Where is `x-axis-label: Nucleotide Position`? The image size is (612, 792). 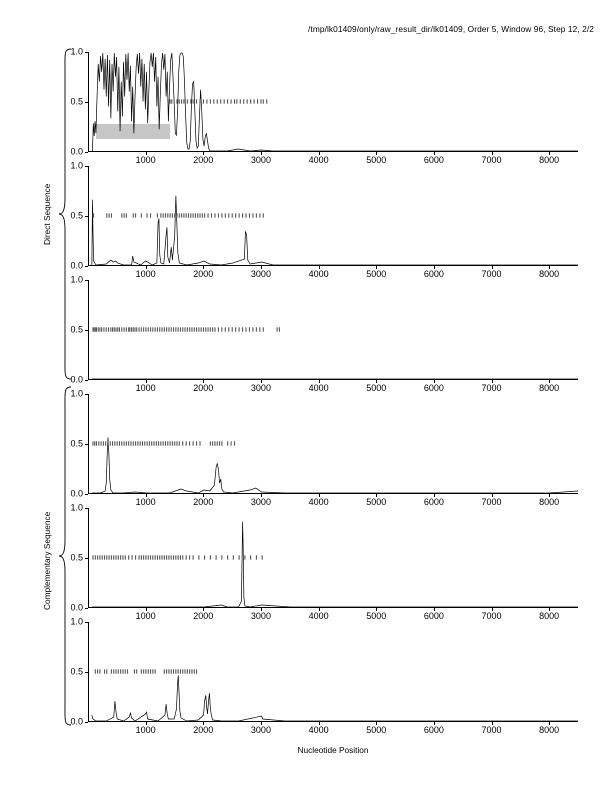 x-axis-label: Nucleotide Position is located at coordinates (333, 750).